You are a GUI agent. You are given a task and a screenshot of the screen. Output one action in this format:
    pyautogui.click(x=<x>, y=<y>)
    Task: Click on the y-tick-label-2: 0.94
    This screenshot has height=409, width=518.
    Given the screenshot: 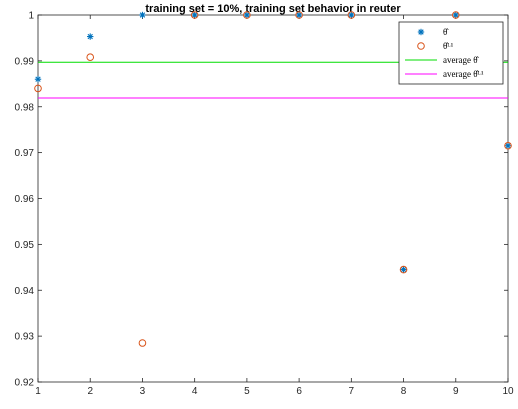 What is the action you would take?
    pyautogui.click(x=25, y=291)
    